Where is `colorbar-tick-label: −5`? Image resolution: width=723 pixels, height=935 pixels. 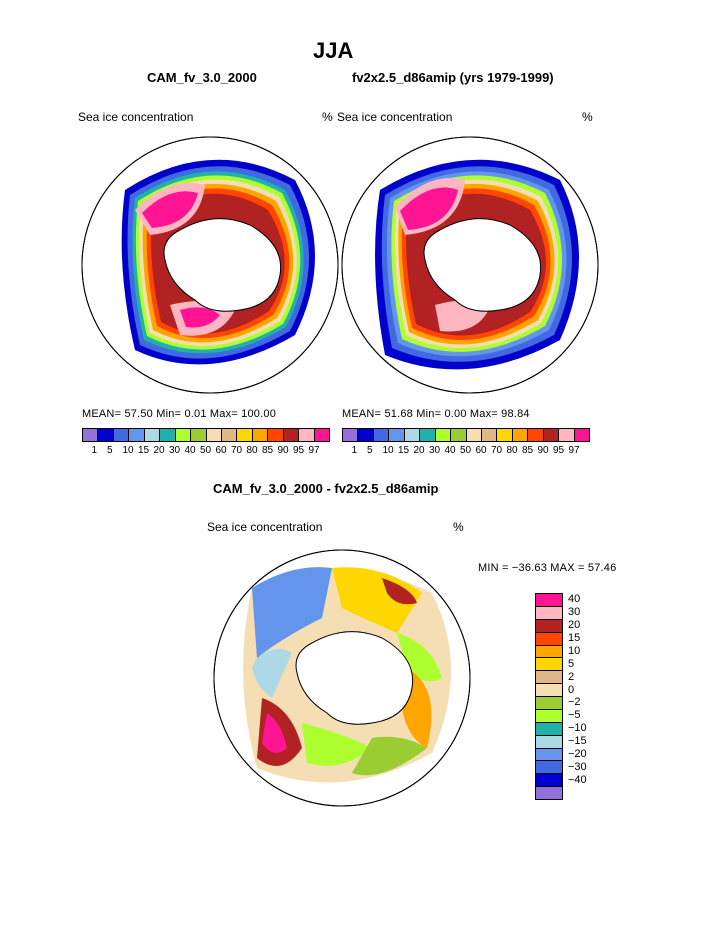 colorbar-tick-label: −5 is located at coordinates (574, 715).